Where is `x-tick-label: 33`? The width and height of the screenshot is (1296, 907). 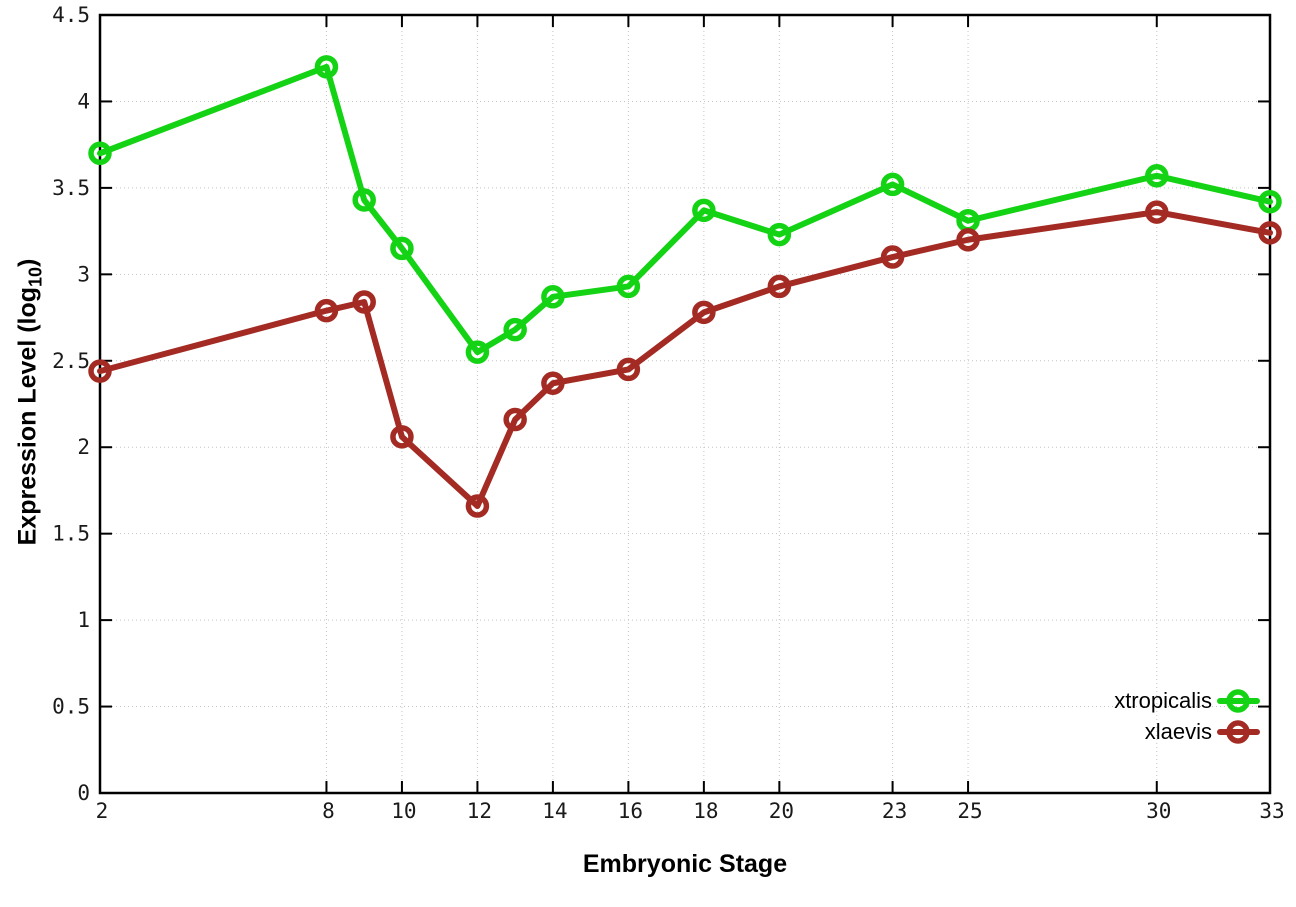 x-tick-label: 33 is located at coordinates (1271, 811).